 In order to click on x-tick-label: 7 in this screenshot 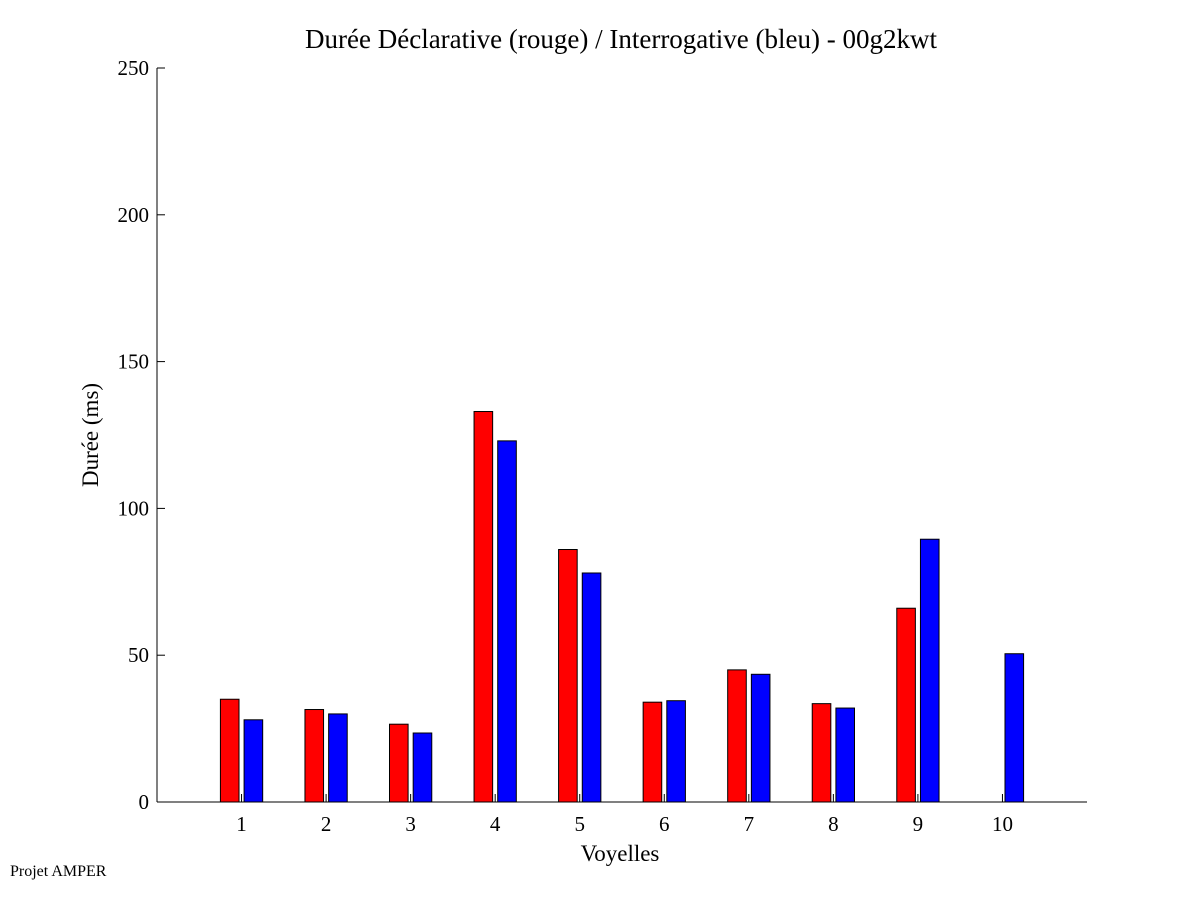, I will do `click(749, 824)`.